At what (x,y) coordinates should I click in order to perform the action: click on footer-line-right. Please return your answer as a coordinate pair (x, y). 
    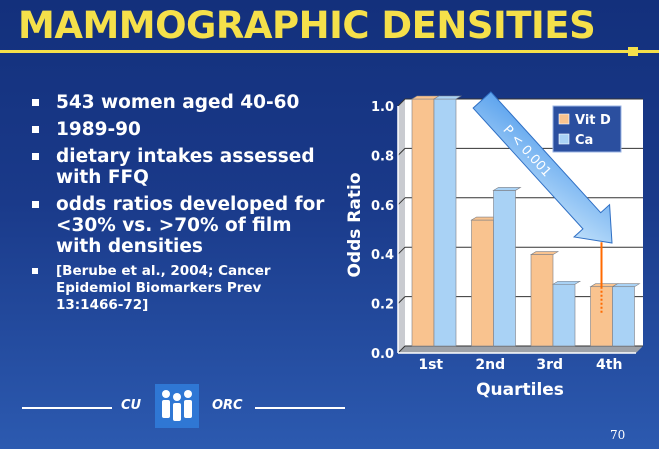
    Looking at the image, I should click on (300, 408).